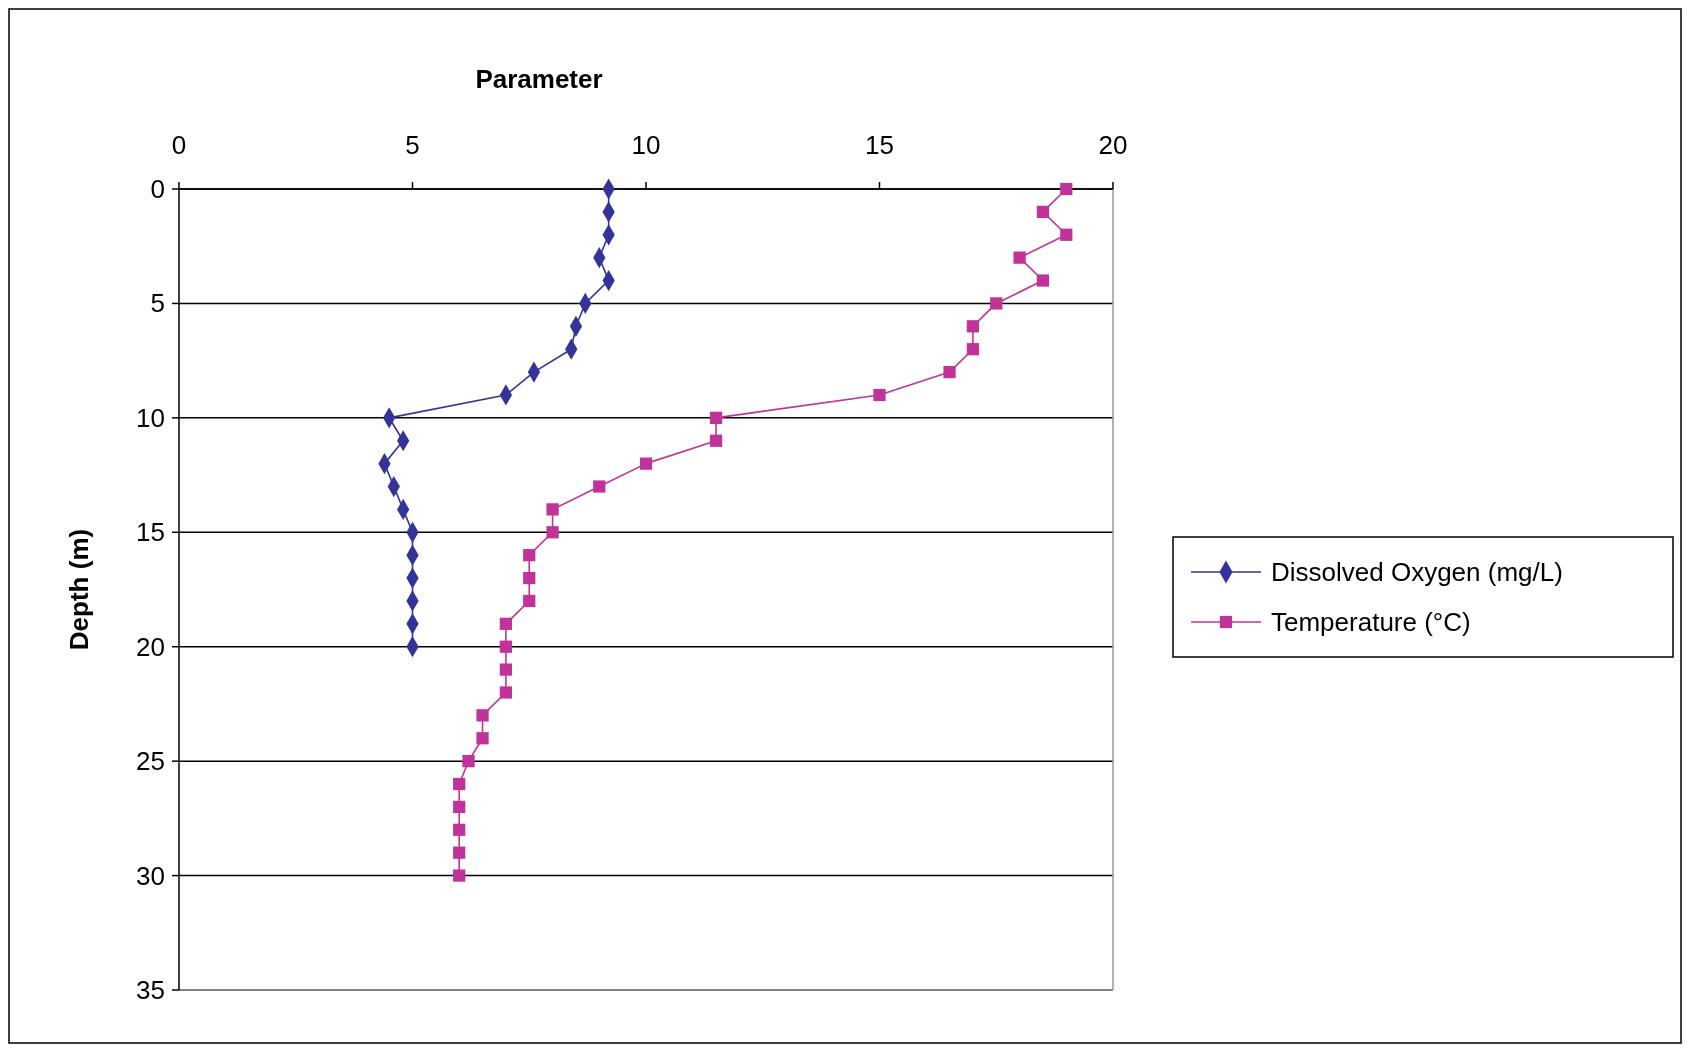 The height and width of the screenshot is (1051, 1690). Describe the element at coordinates (150, 761) in the screenshot. I see `y-tick-label: 25` at that location.